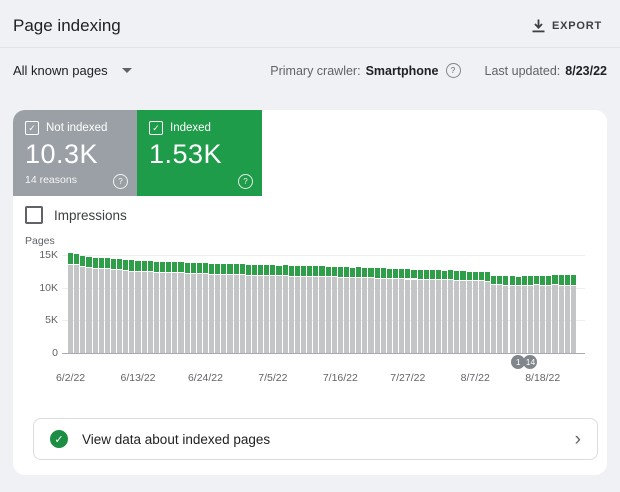  I want to click on checkbox-unchecked-icon, so click(34, 215).